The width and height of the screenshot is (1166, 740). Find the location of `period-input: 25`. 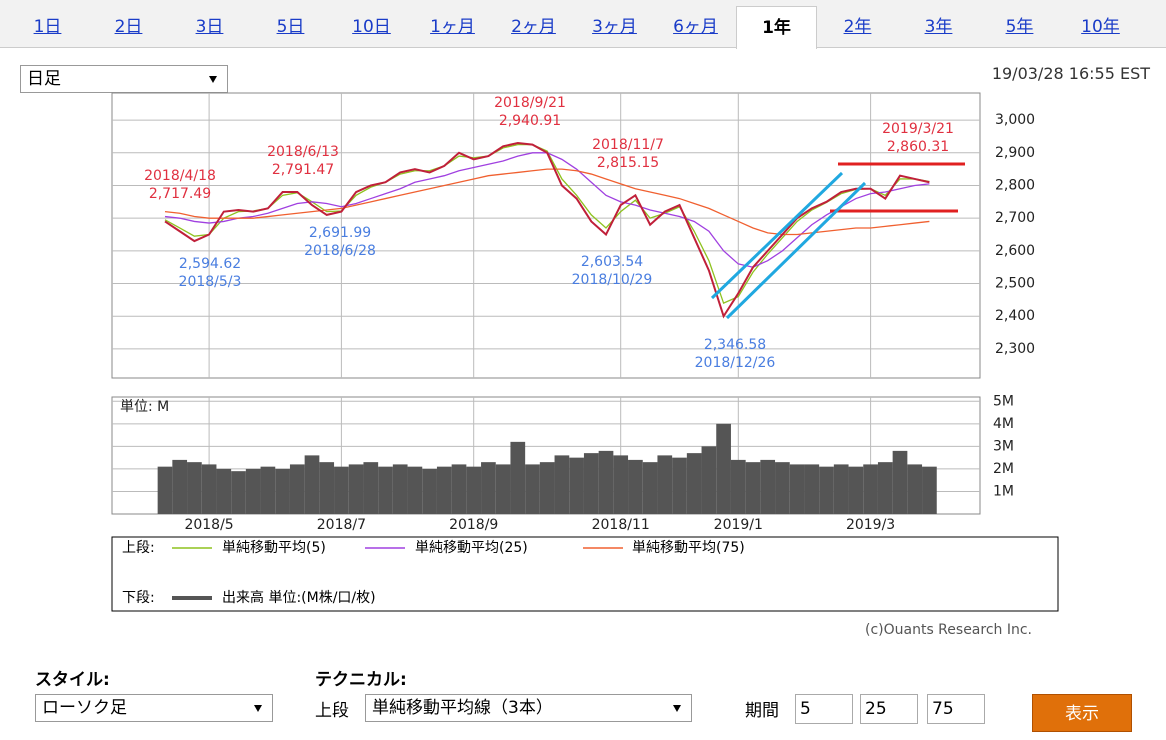

period-input: 25 is located at coordinates (889, 709).